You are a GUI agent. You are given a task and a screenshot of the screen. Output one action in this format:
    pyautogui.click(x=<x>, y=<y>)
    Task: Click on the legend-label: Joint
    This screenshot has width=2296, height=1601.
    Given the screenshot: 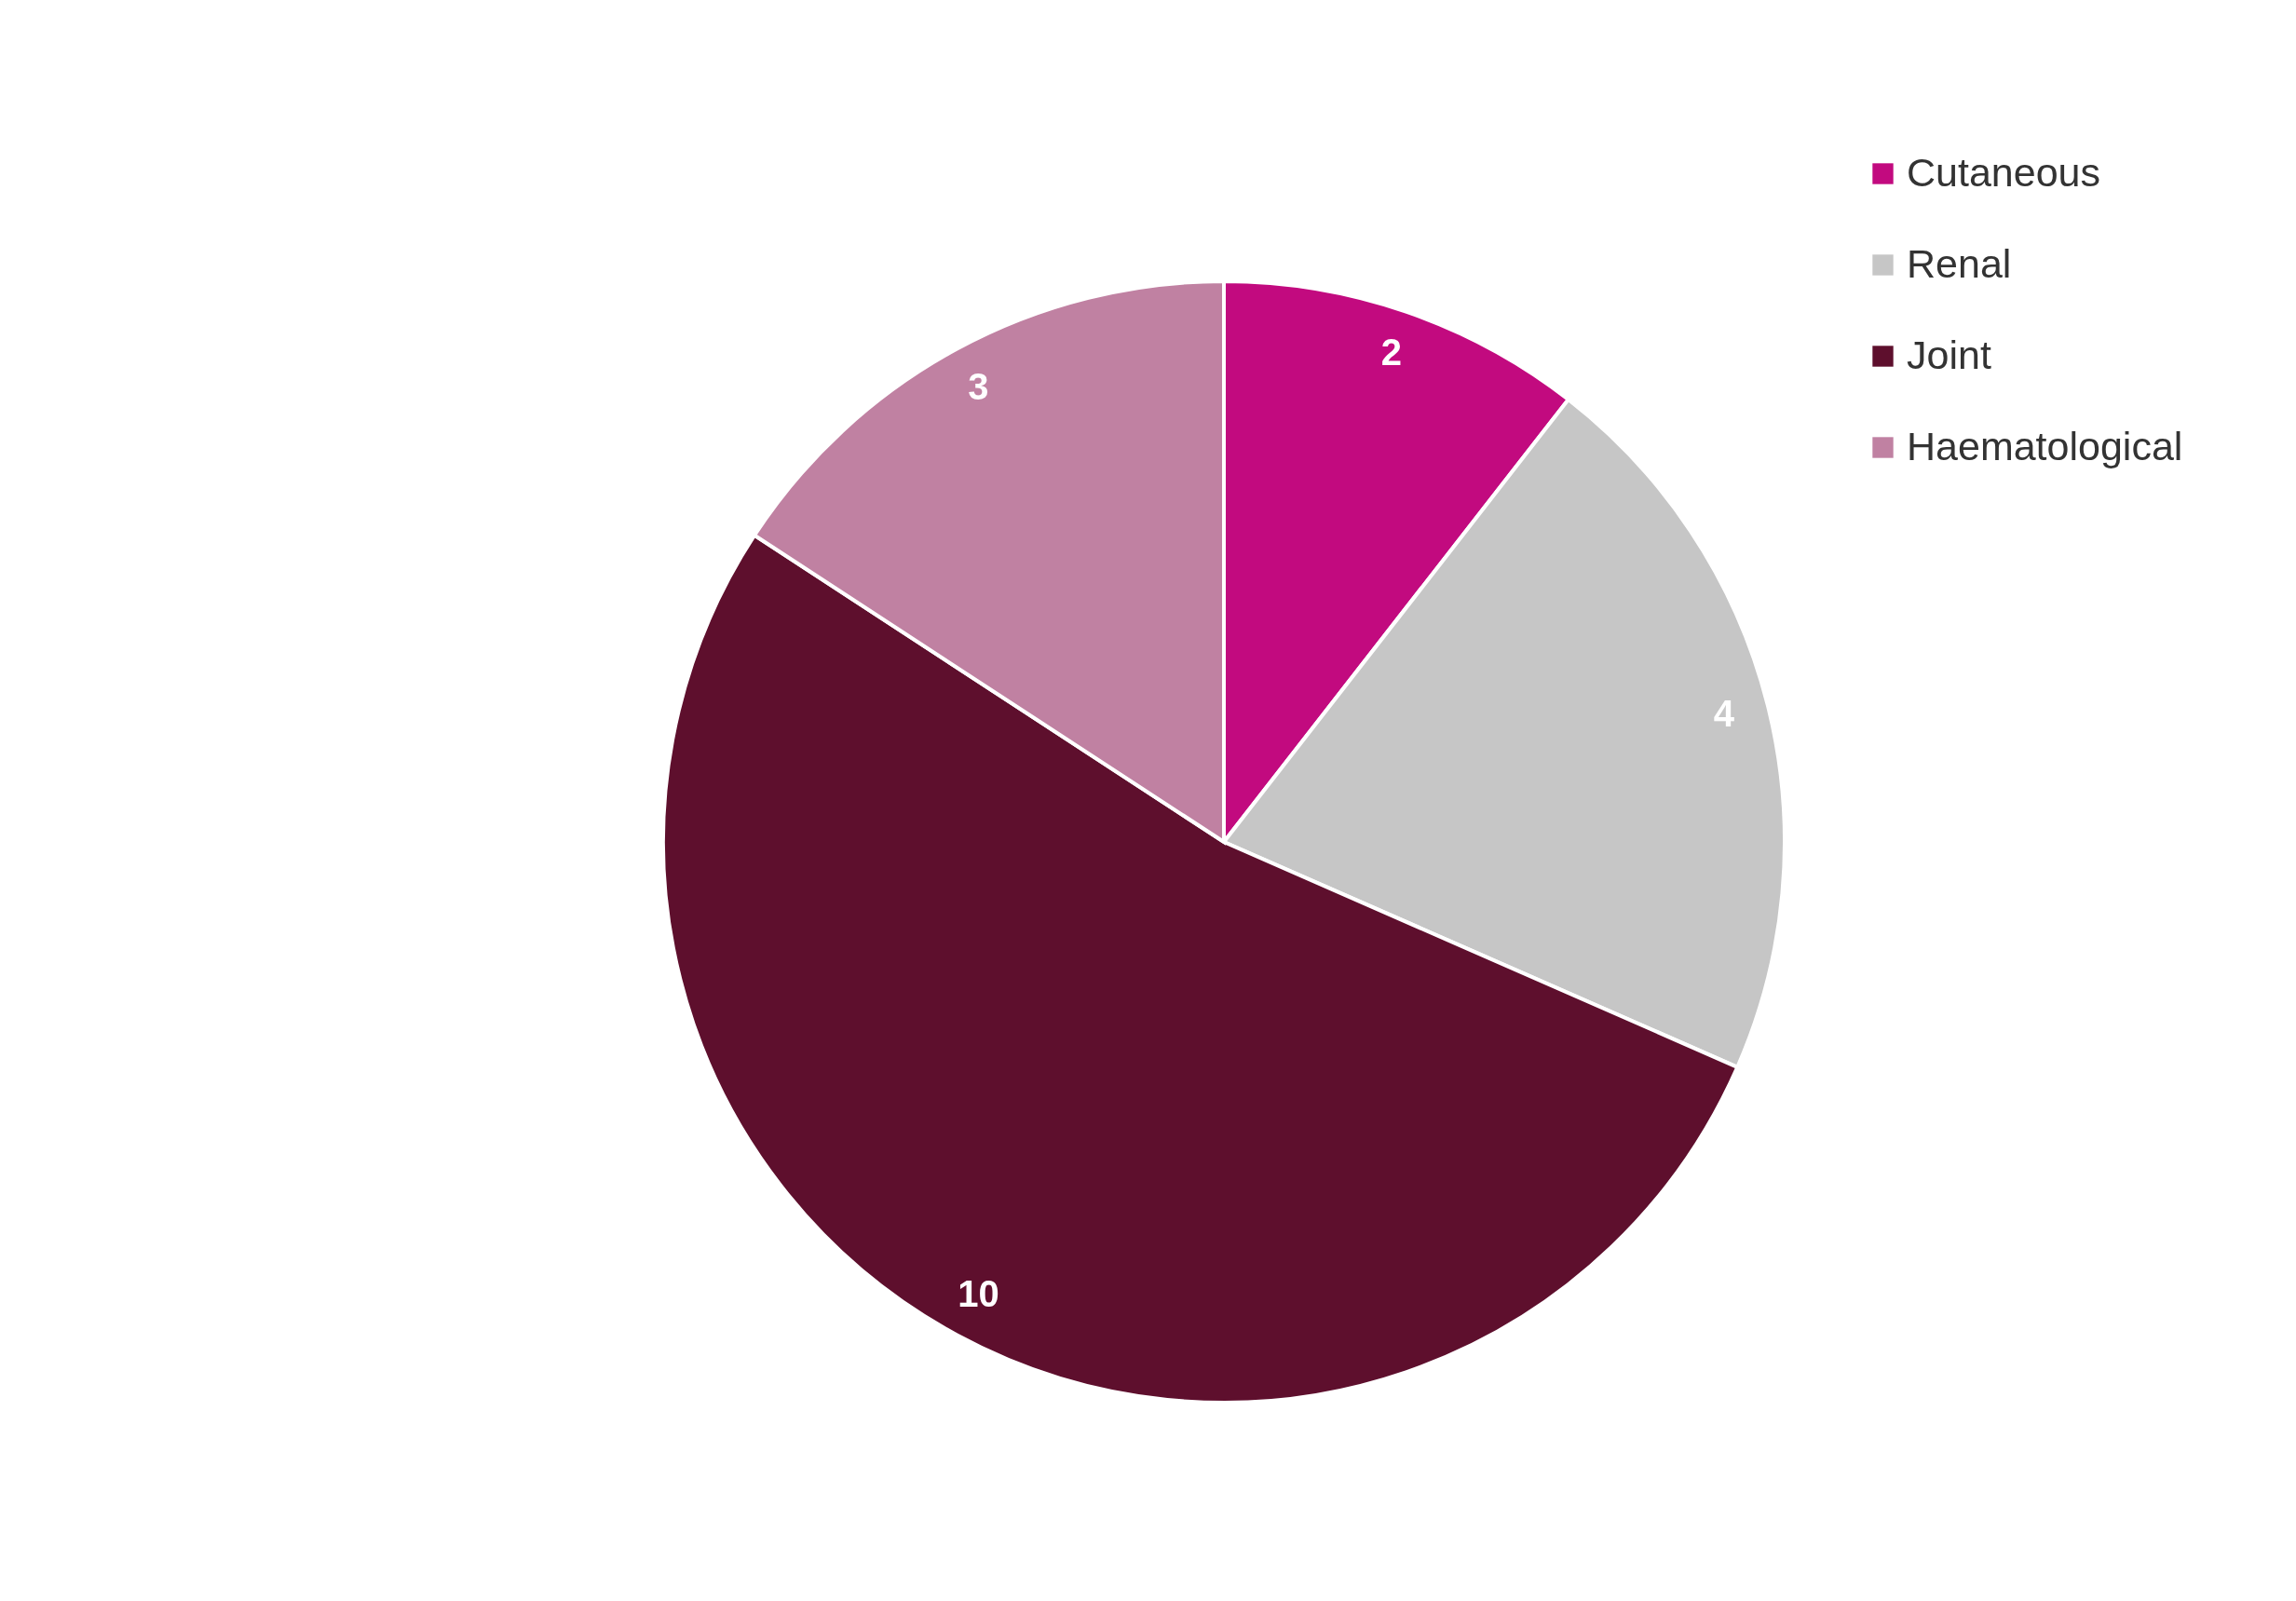 What is the action you would take?
    pyautogui.click(x=1949, y=354)
    